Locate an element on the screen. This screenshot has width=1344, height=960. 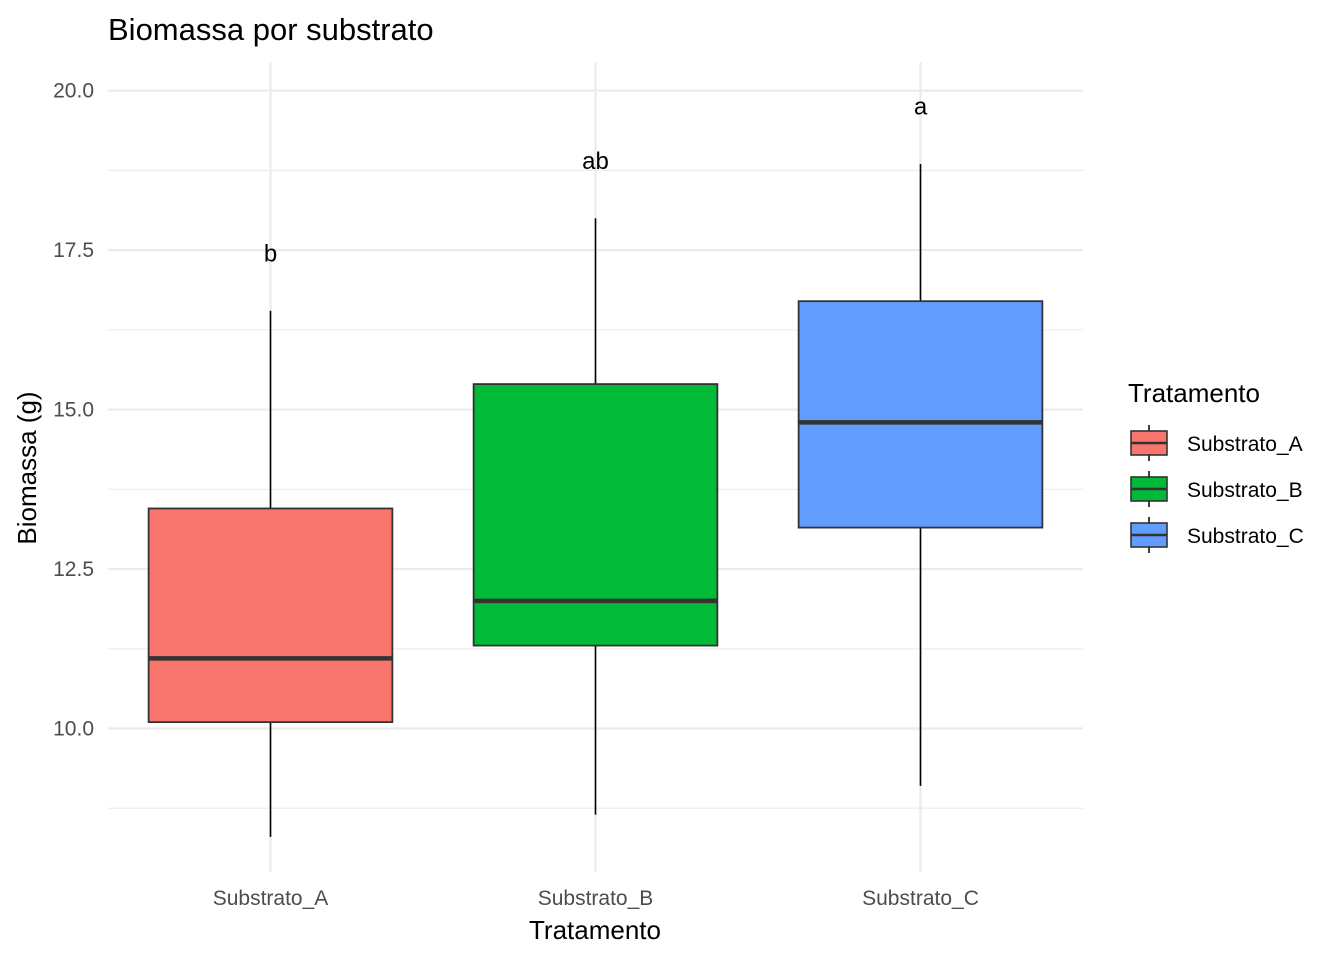
y-tick-label: 10.0 is located at coordinates (73, 728).